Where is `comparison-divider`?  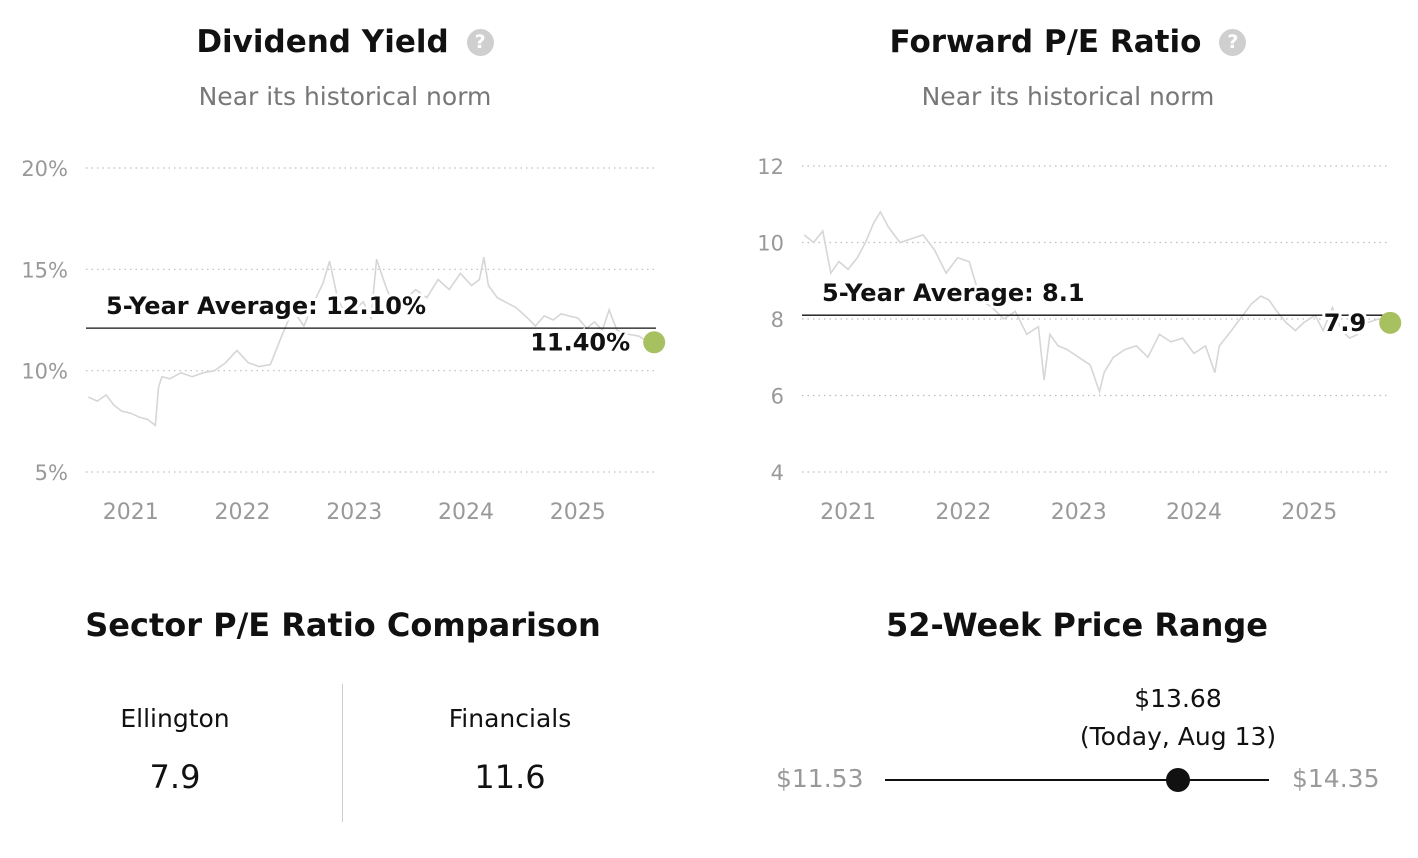
comparison-divider is located at coordinates (342, 753).